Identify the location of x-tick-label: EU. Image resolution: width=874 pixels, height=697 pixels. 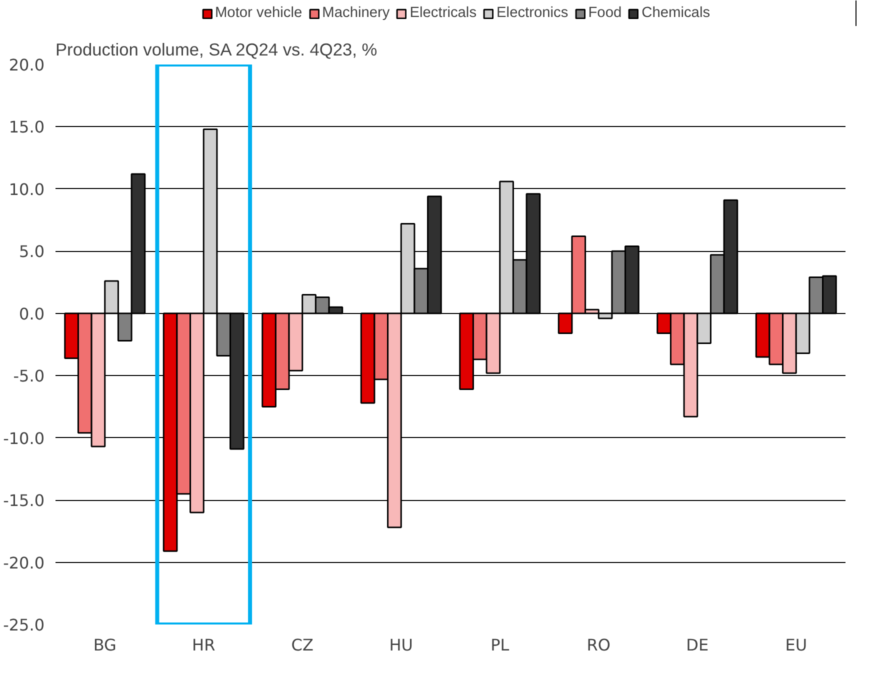
(796, 645).